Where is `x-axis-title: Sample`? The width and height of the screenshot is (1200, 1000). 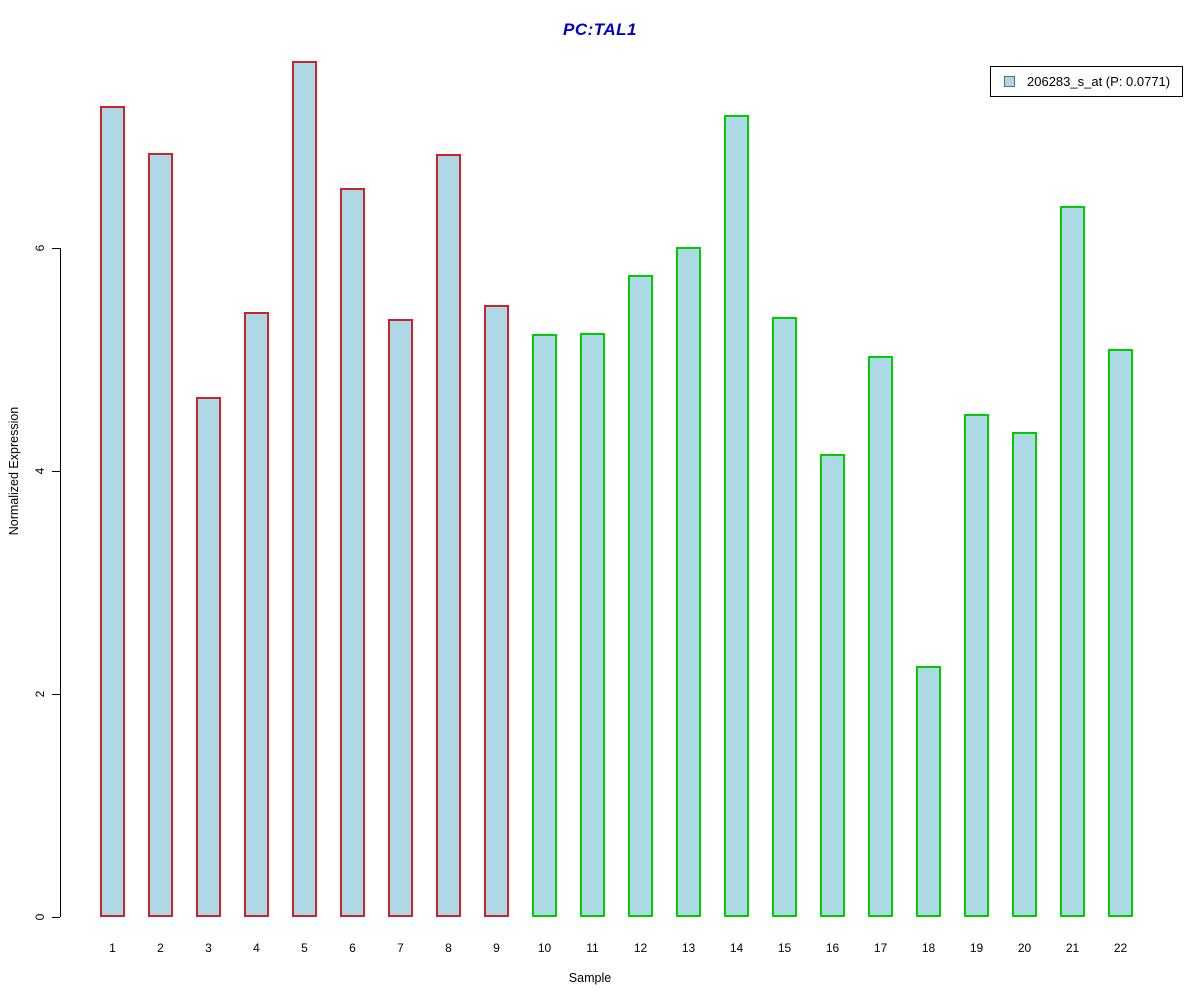
x-axis-title: Sample is located at coordinates (590, 978).